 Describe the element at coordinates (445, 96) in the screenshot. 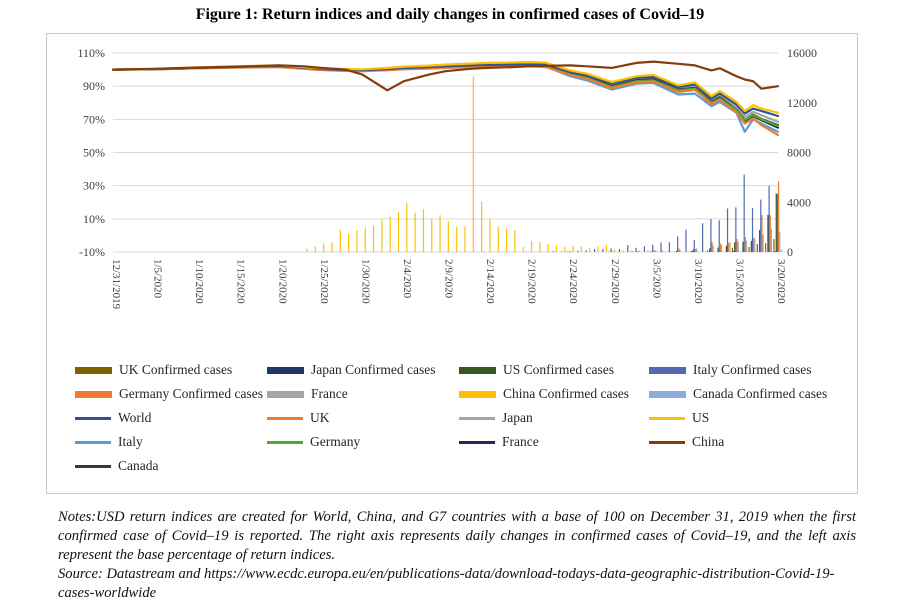

I see `line-series` at that location.